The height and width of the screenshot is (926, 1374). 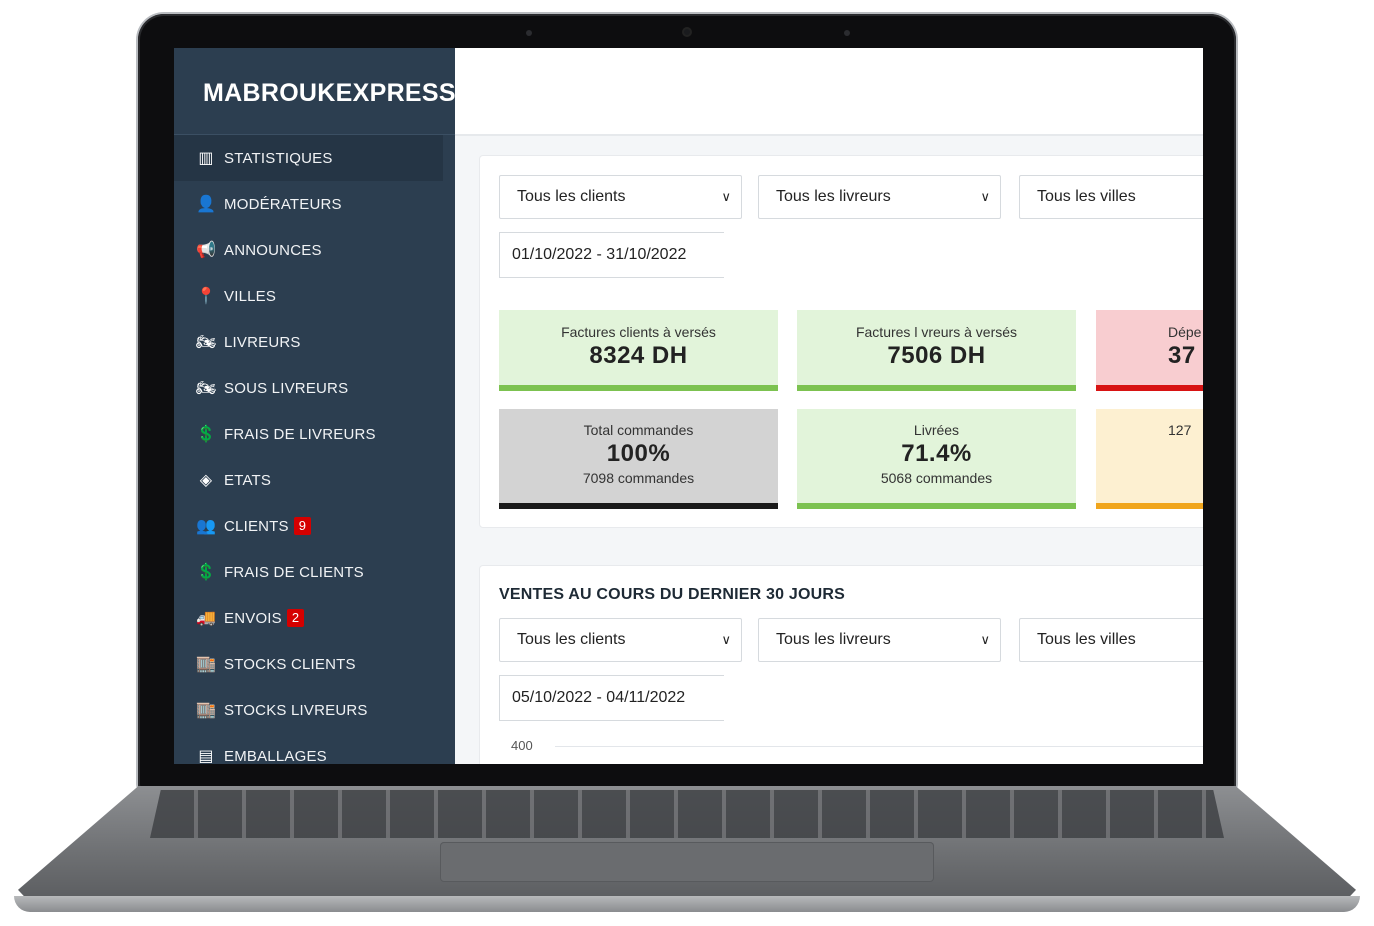 I want to click on stat-label: Factures clients à versés, so click(x=638, y=332).